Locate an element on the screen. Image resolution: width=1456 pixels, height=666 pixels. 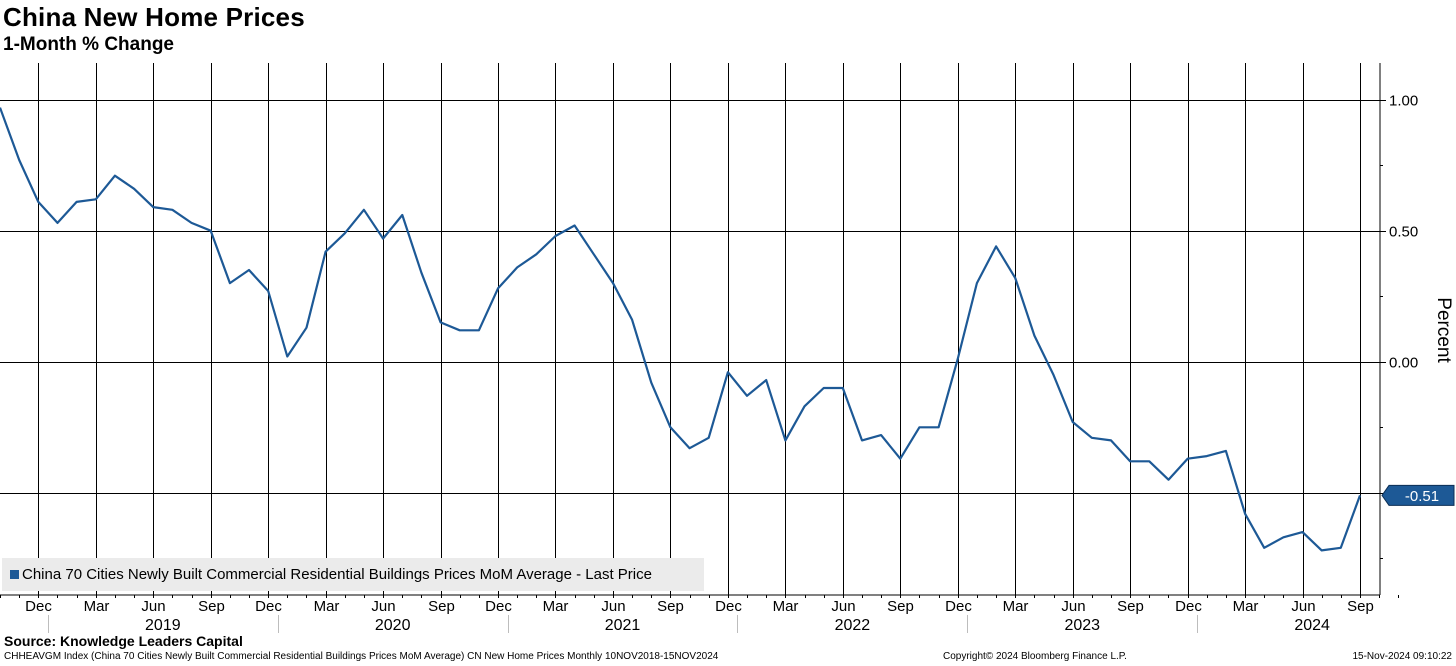
y-axis-title: Percent is located at coordinates (1443, 330).